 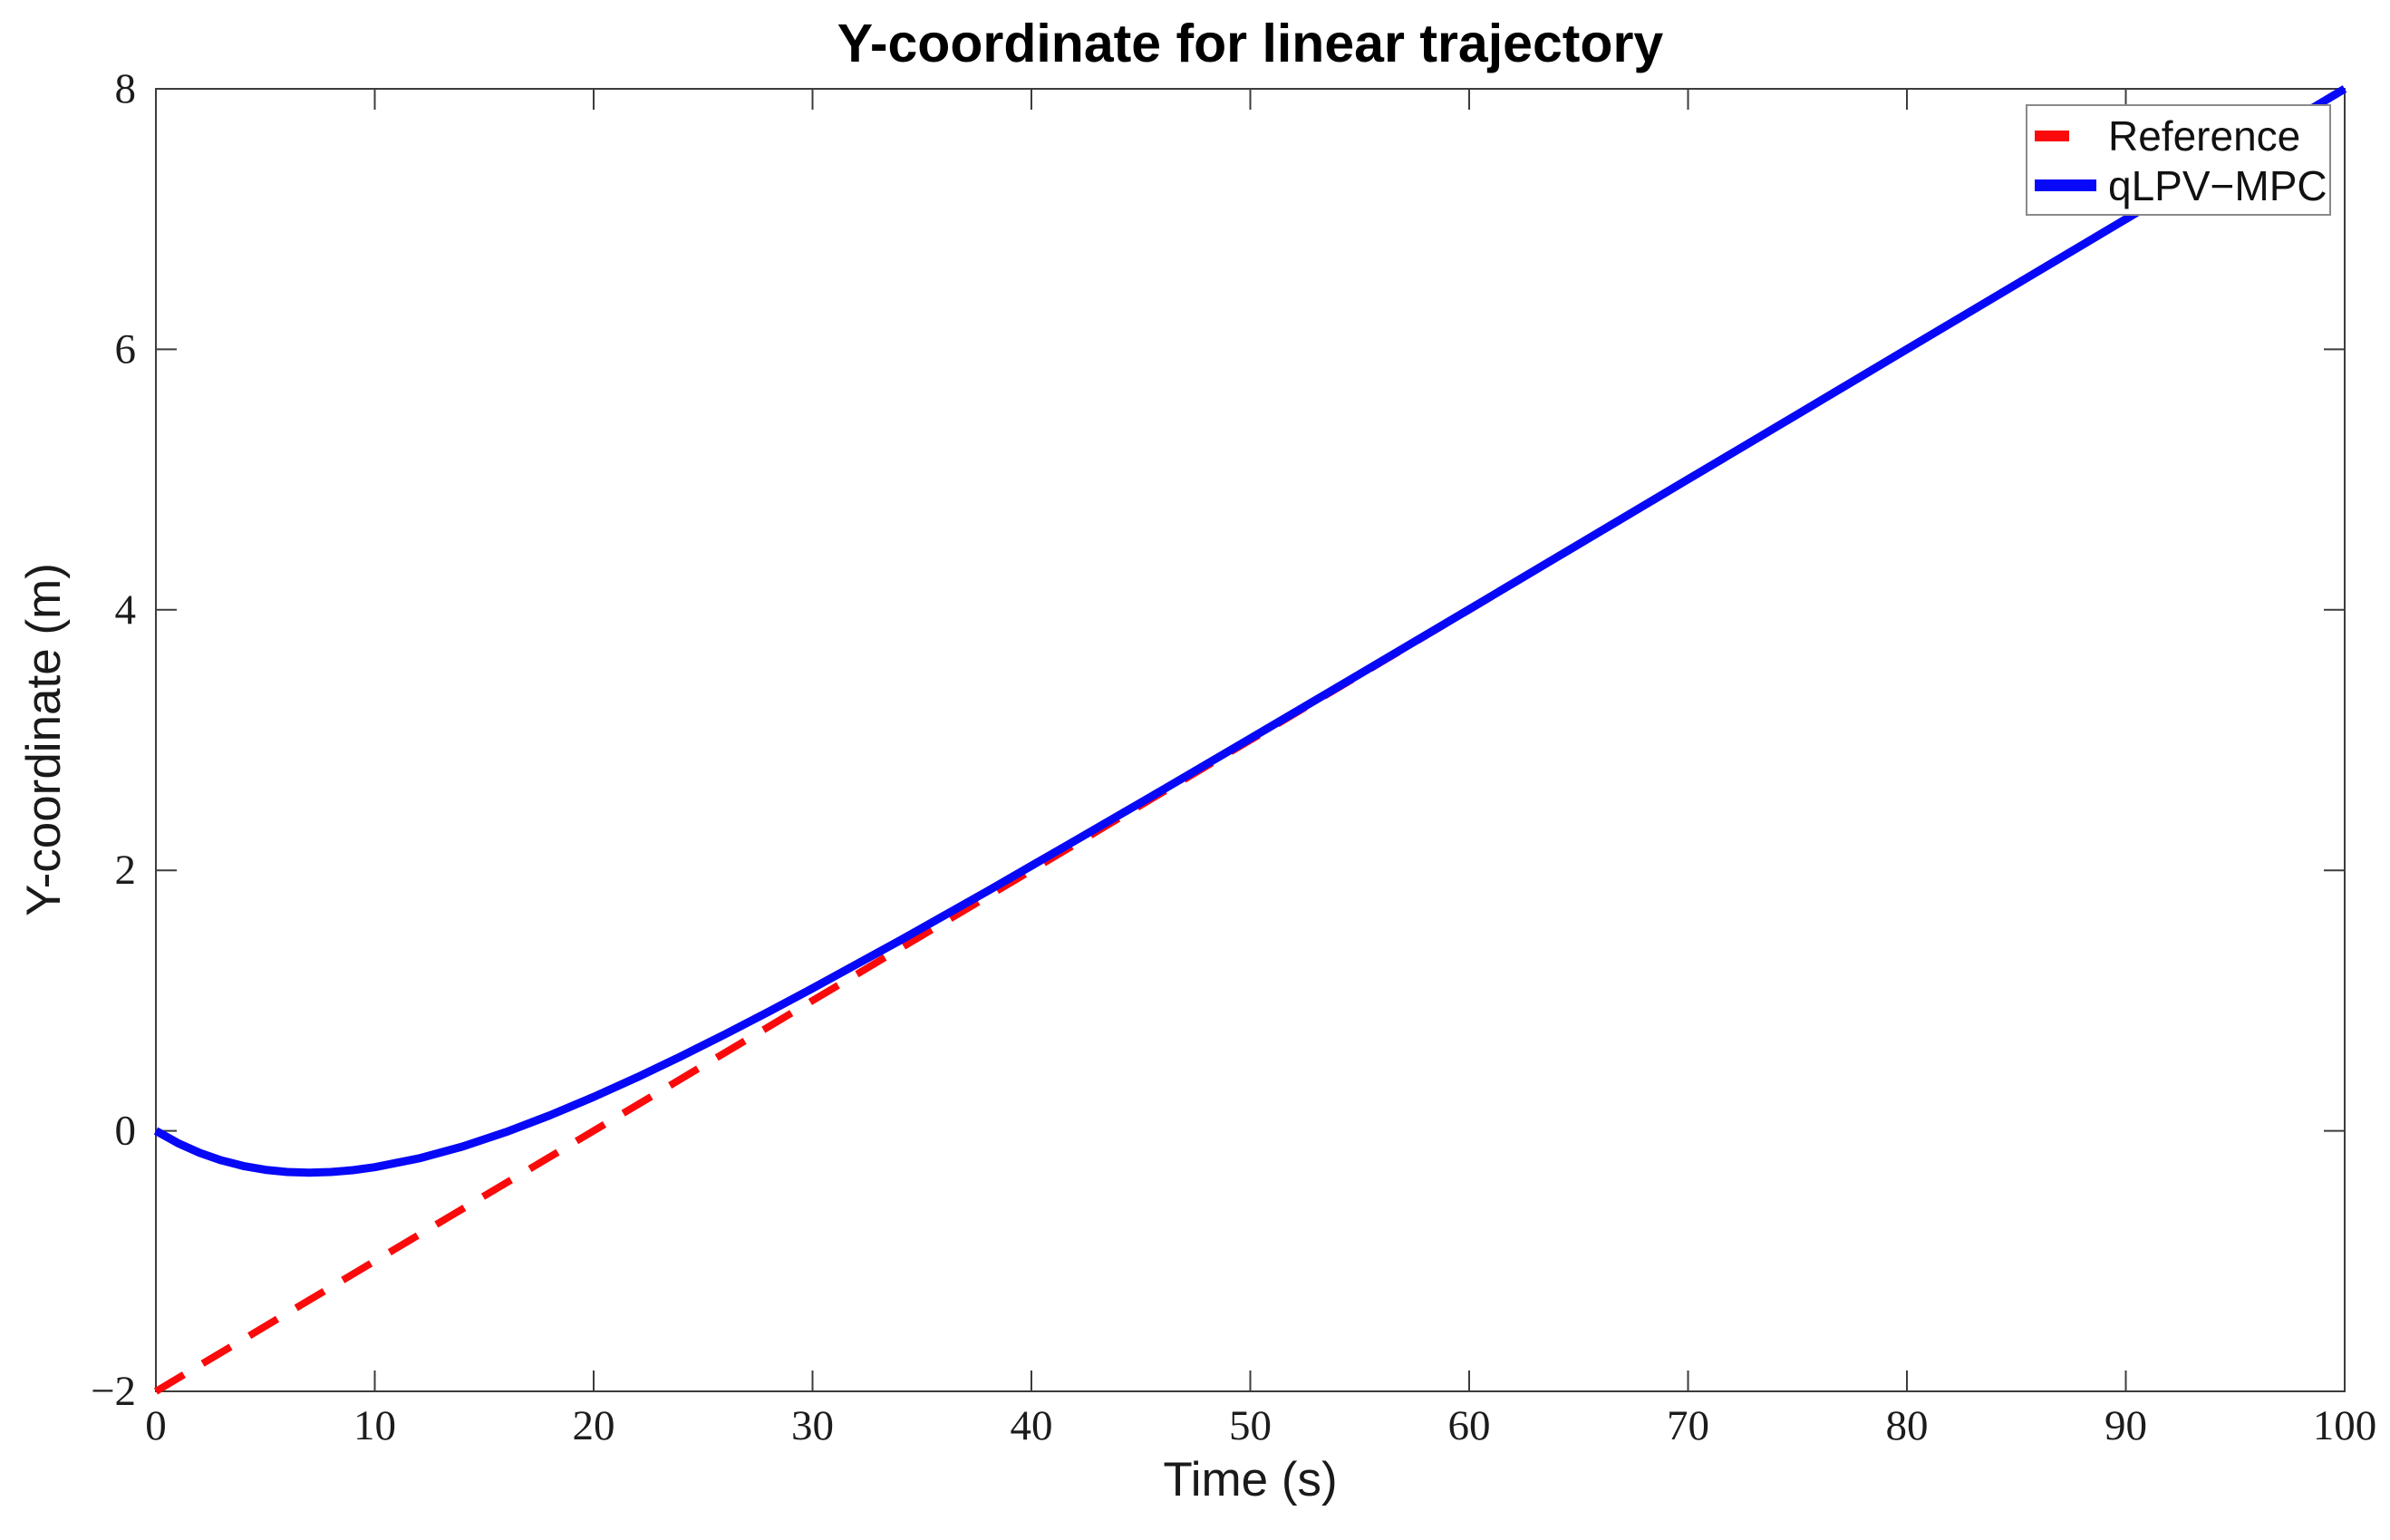 What do you see at coordinates (2126, 1425) in the screenshot?
I see `x-tick-label: 90` at bounding box center [2126, 1425].